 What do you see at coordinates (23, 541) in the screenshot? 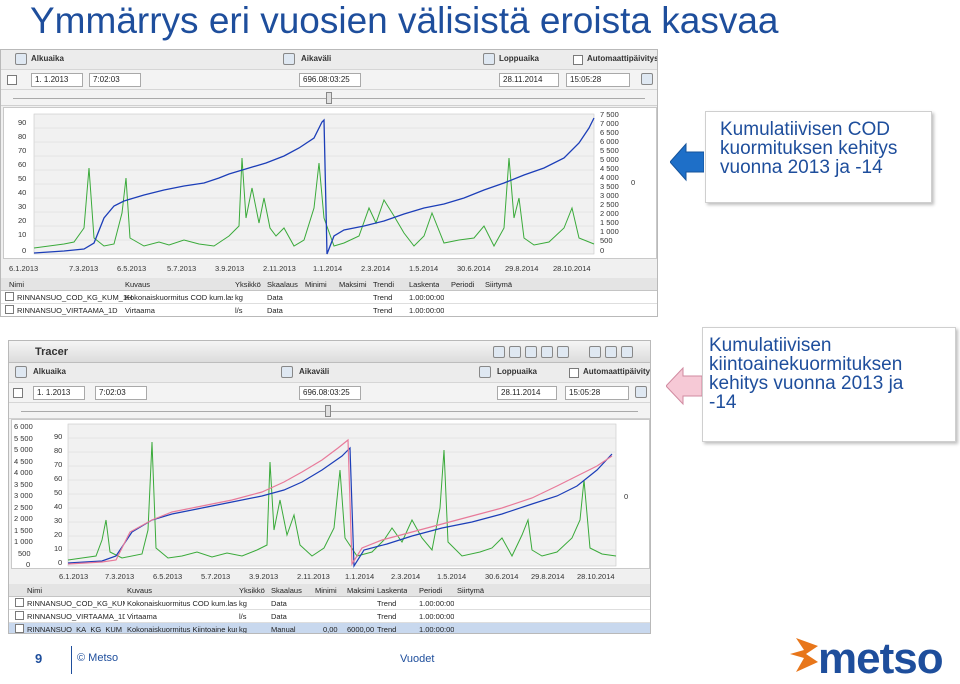
I see `axis-tick: 1 000` at bounding box center [23, 541].